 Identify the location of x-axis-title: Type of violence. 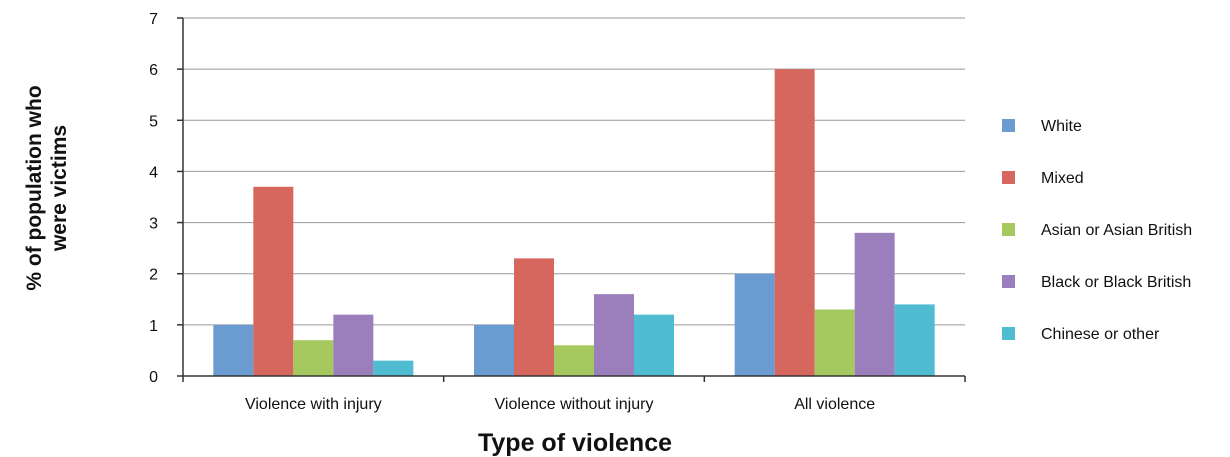
(575, 443).